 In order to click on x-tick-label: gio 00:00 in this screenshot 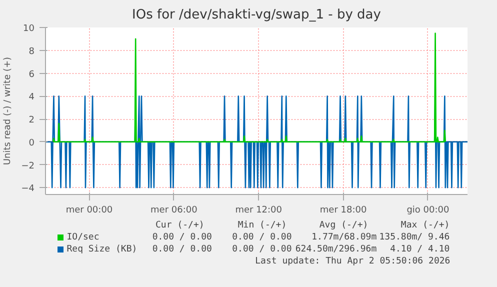, I will do `click(428, 211)`.